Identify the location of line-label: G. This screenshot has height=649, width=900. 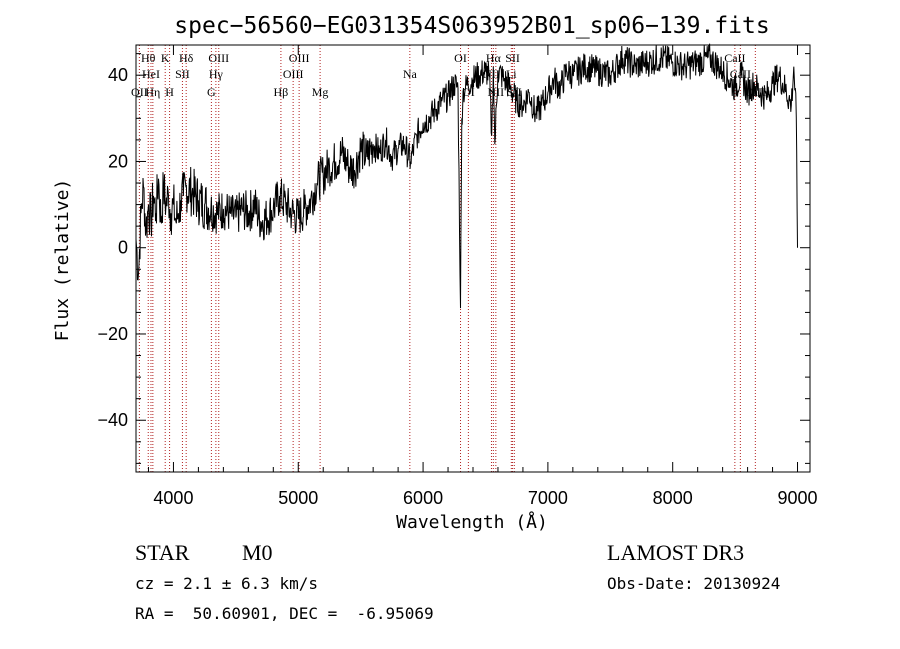
(211, 92).